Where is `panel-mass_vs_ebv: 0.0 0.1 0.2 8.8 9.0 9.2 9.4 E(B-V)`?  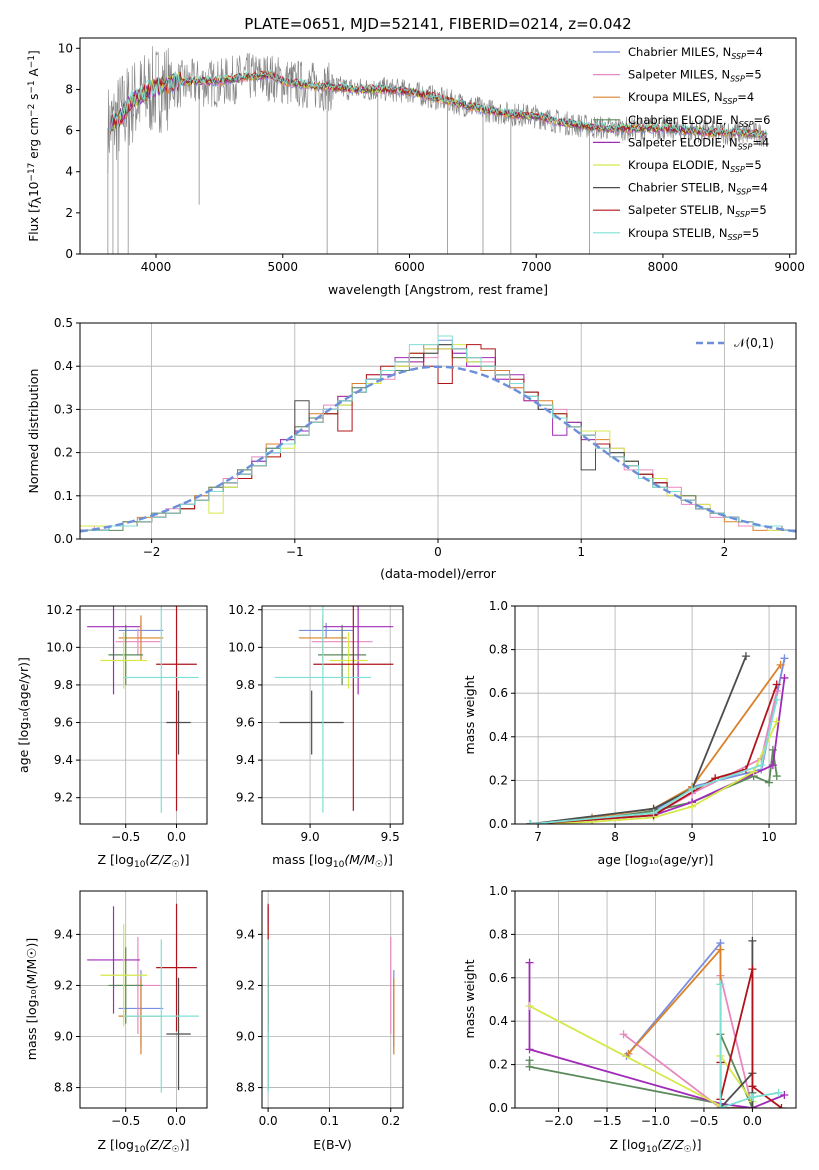 panel-mass_vs_ebv: 0.0 0.1 0.2 8.8 9.0 9.2 9.4 E(B-V) is located at coordinates (320, 1021).